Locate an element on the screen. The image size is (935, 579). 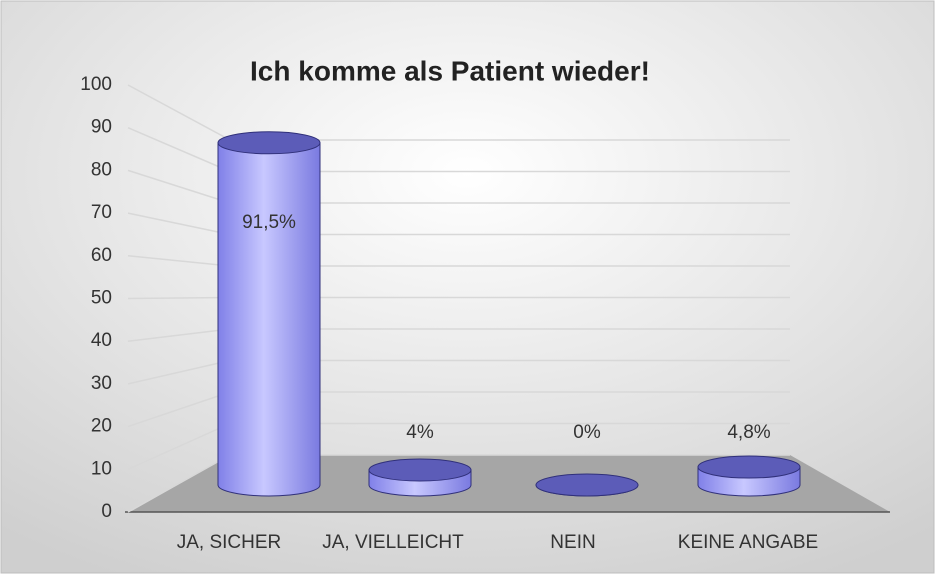
x-tick-label: NEIN is located at coordinates (572, 542).